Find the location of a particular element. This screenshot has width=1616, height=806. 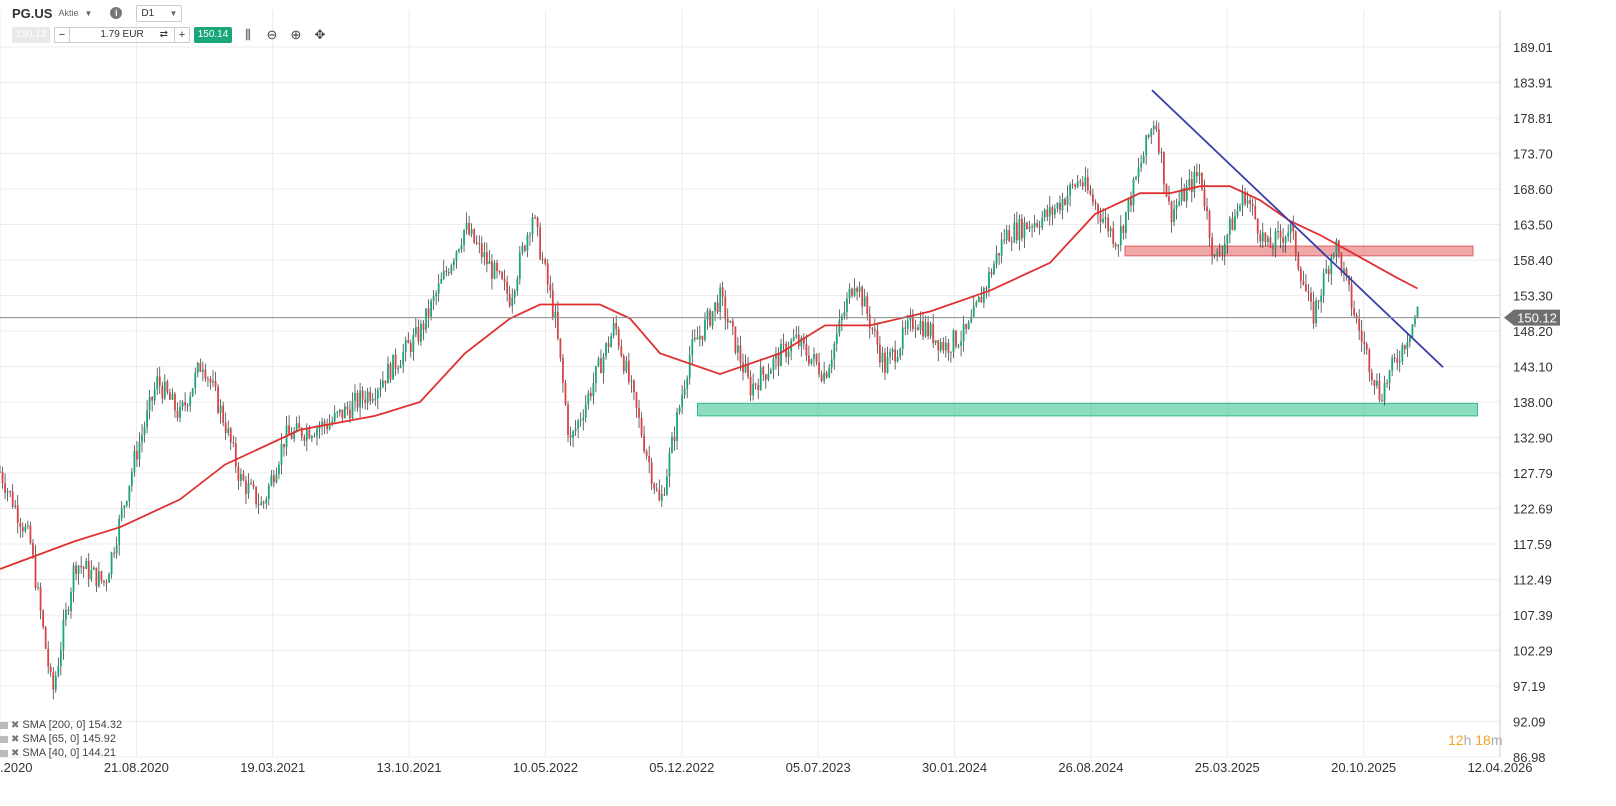

quantity-input: 1.79 EUR ⇄ is located at coordinates (122, 35).